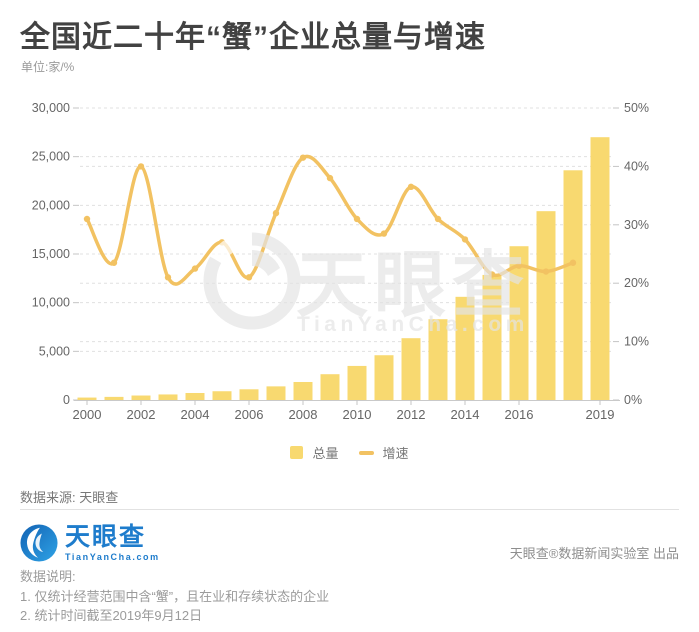 The image size is (699, 632). Describe the element at coordinates (66, 400) in the screenshot. I see `left-axis-label: 0` at that location.